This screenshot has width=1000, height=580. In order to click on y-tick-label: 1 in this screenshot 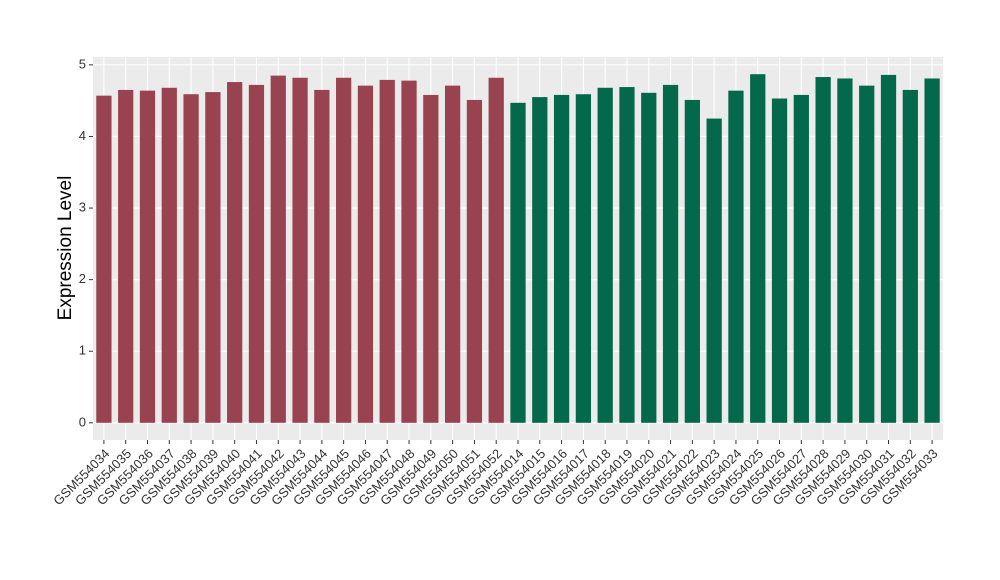, I will do `click(82, 350)`.